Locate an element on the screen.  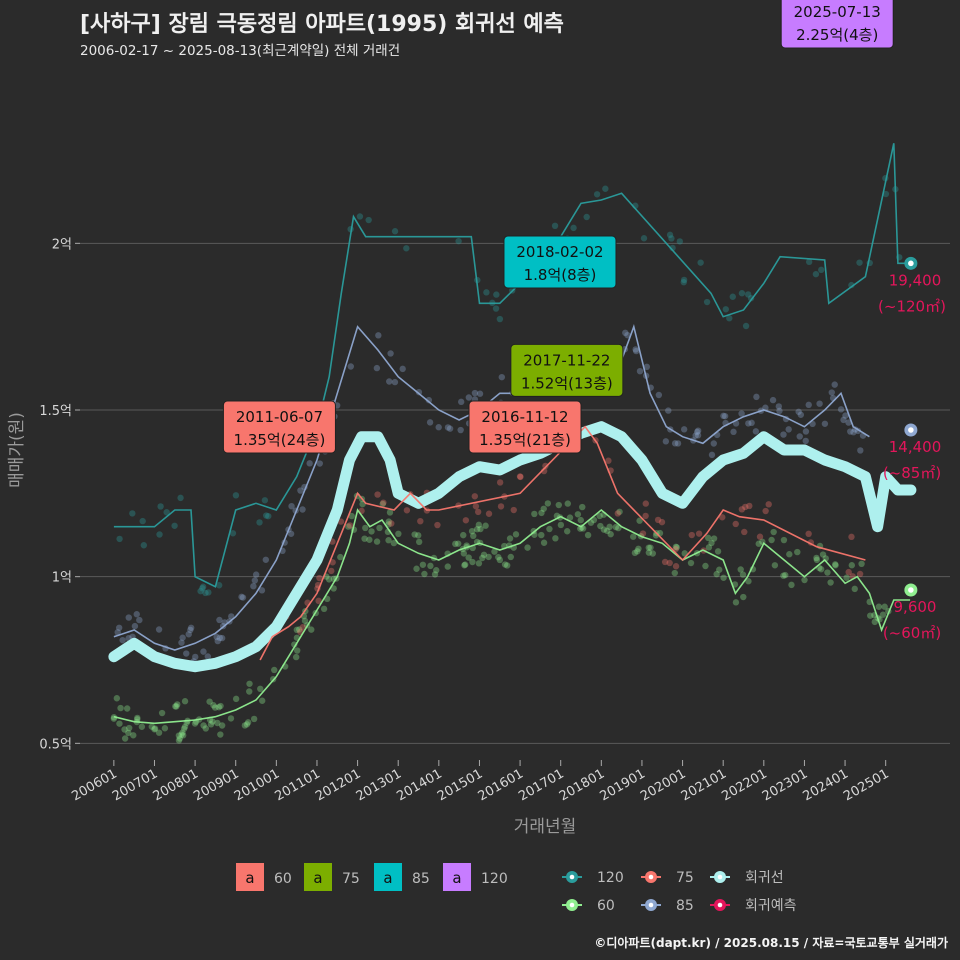
legend-line-label: 회귀예측 is located at coordinates (771, 906).